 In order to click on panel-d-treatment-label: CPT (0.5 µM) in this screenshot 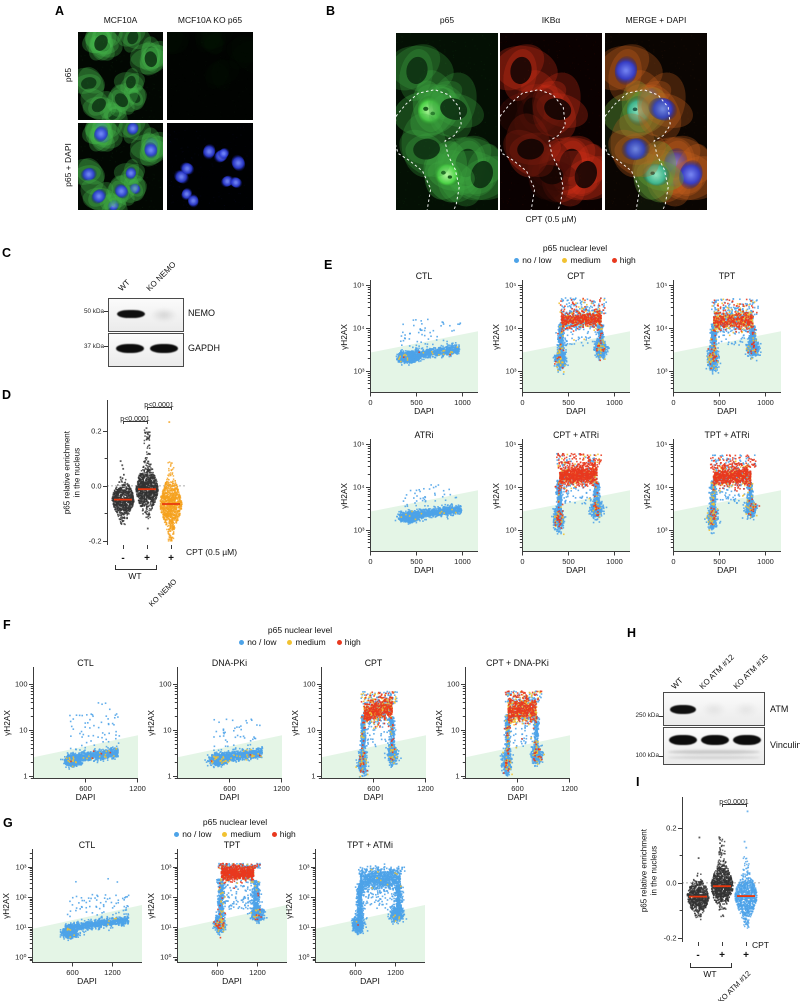, I will do `click(212, 552)`.